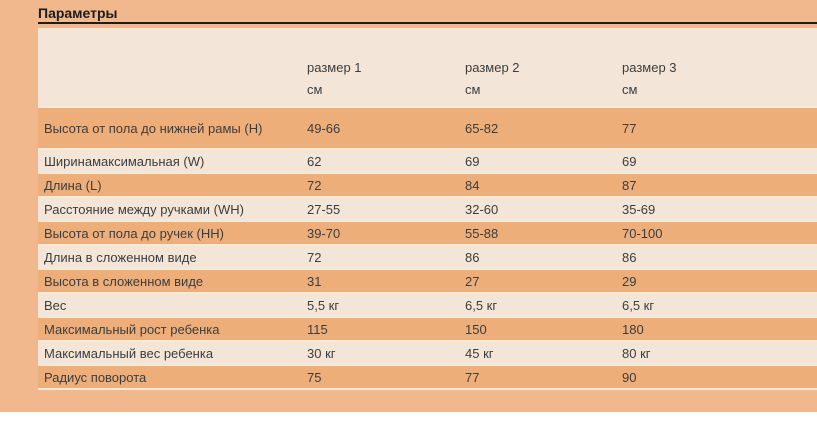 The height and width of the screenshot is (432, 817). I want to click on row-label: Высота от пола до ручек (HH), so click(172, 233).